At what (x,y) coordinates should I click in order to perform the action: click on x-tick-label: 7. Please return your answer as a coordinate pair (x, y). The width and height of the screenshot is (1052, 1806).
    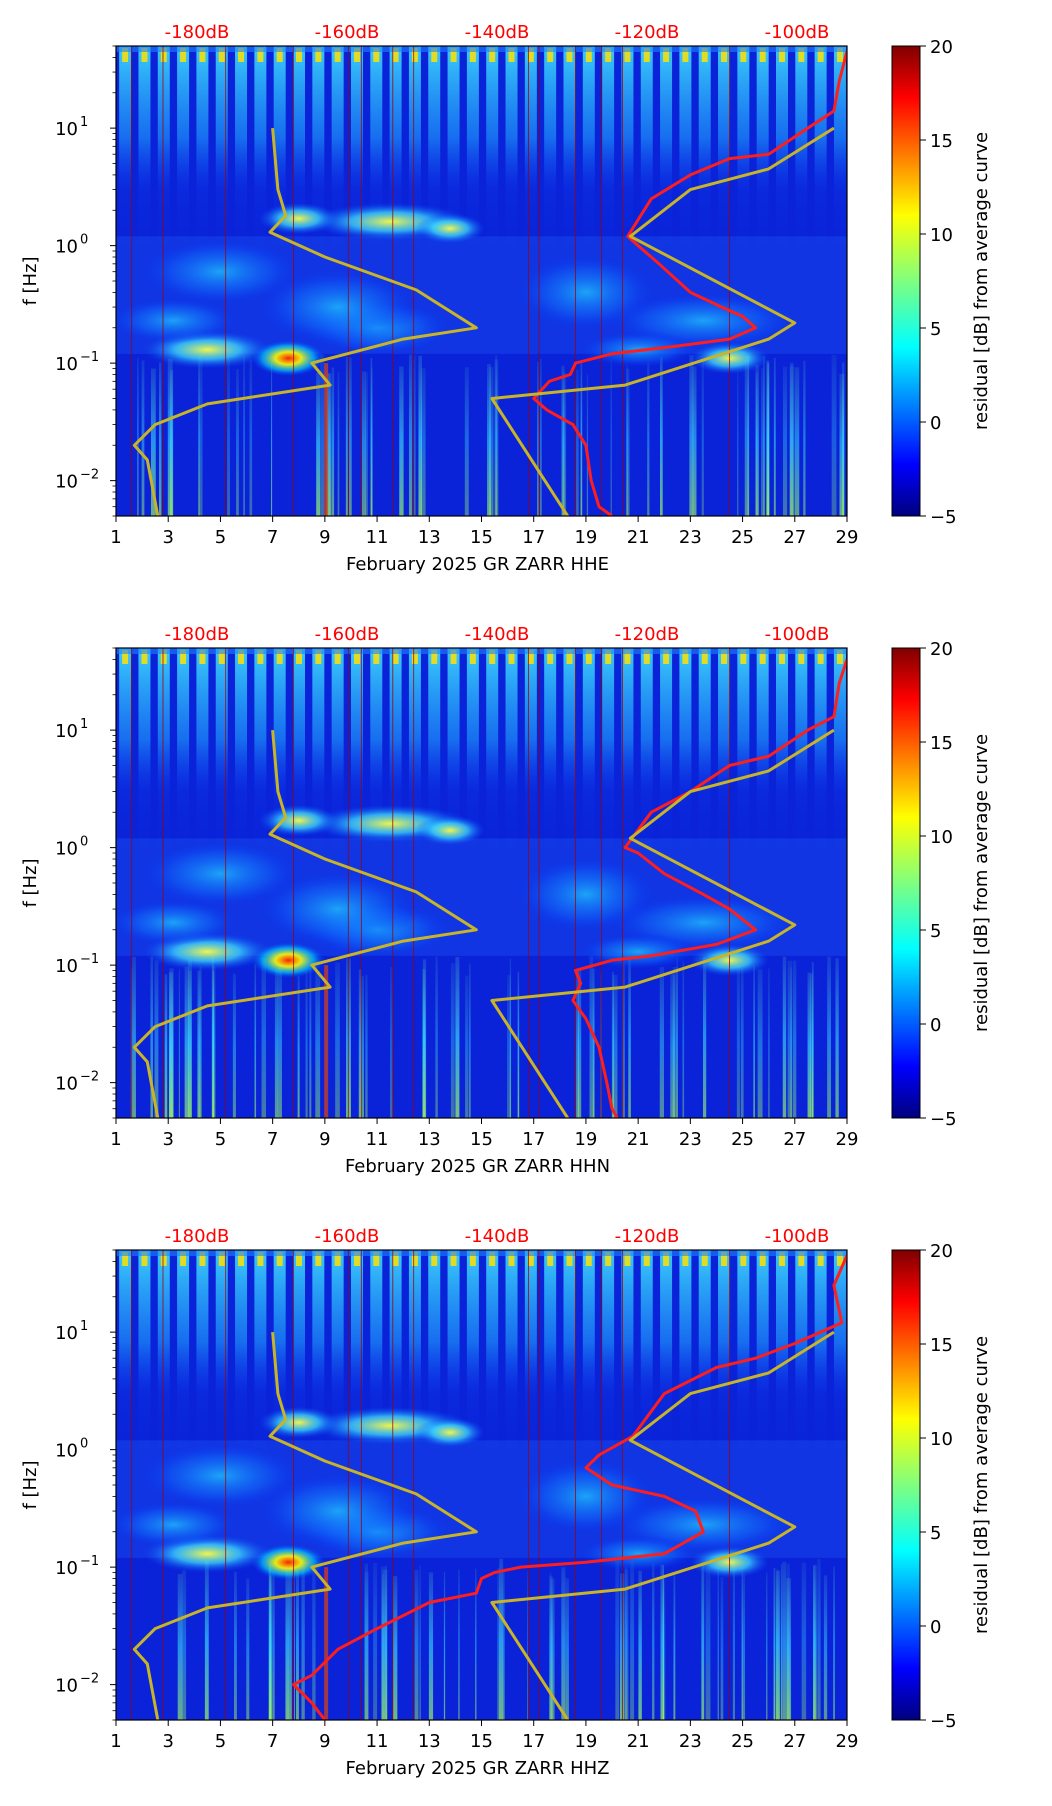
    Looking at the image, I should click on (272, 1139).